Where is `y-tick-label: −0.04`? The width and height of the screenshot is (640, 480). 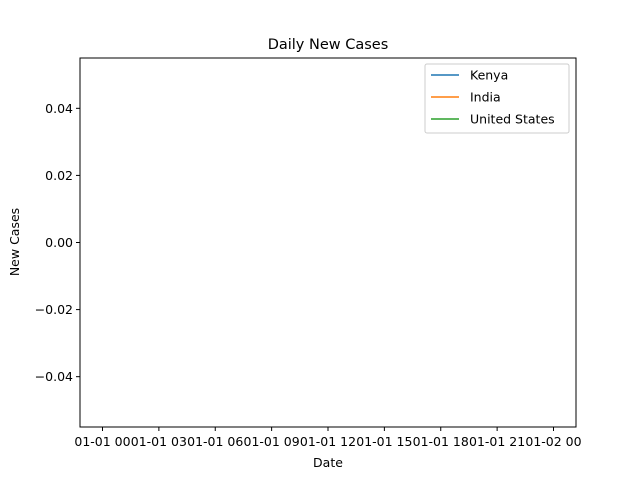
y-tick-label: −0.04 is located at coordinates (54, 376).